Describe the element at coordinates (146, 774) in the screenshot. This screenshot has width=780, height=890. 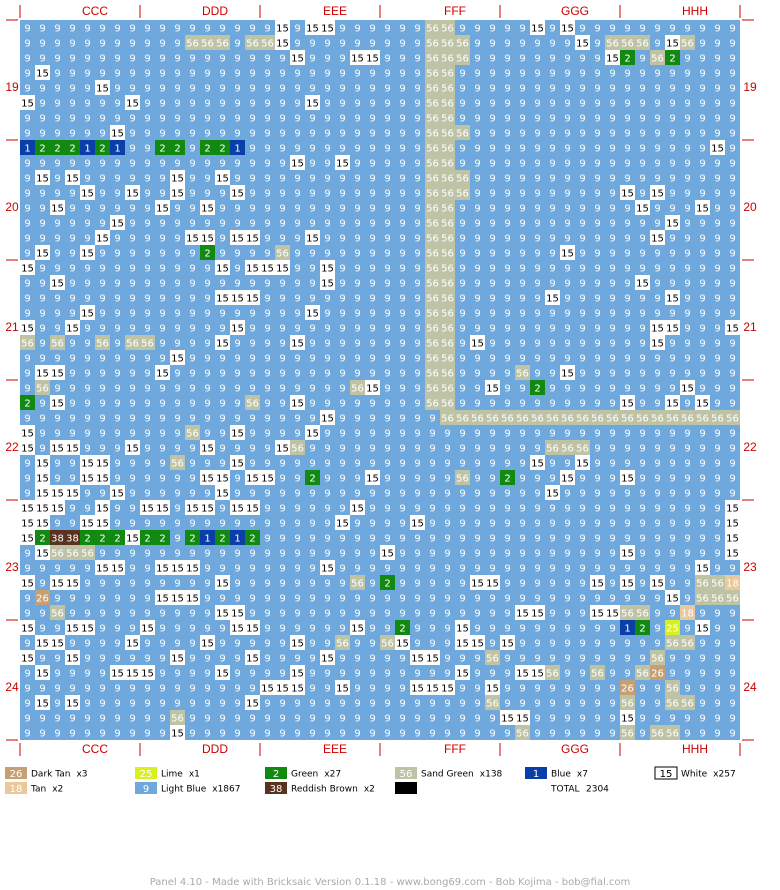
I see `legend-code: 25` at that location.